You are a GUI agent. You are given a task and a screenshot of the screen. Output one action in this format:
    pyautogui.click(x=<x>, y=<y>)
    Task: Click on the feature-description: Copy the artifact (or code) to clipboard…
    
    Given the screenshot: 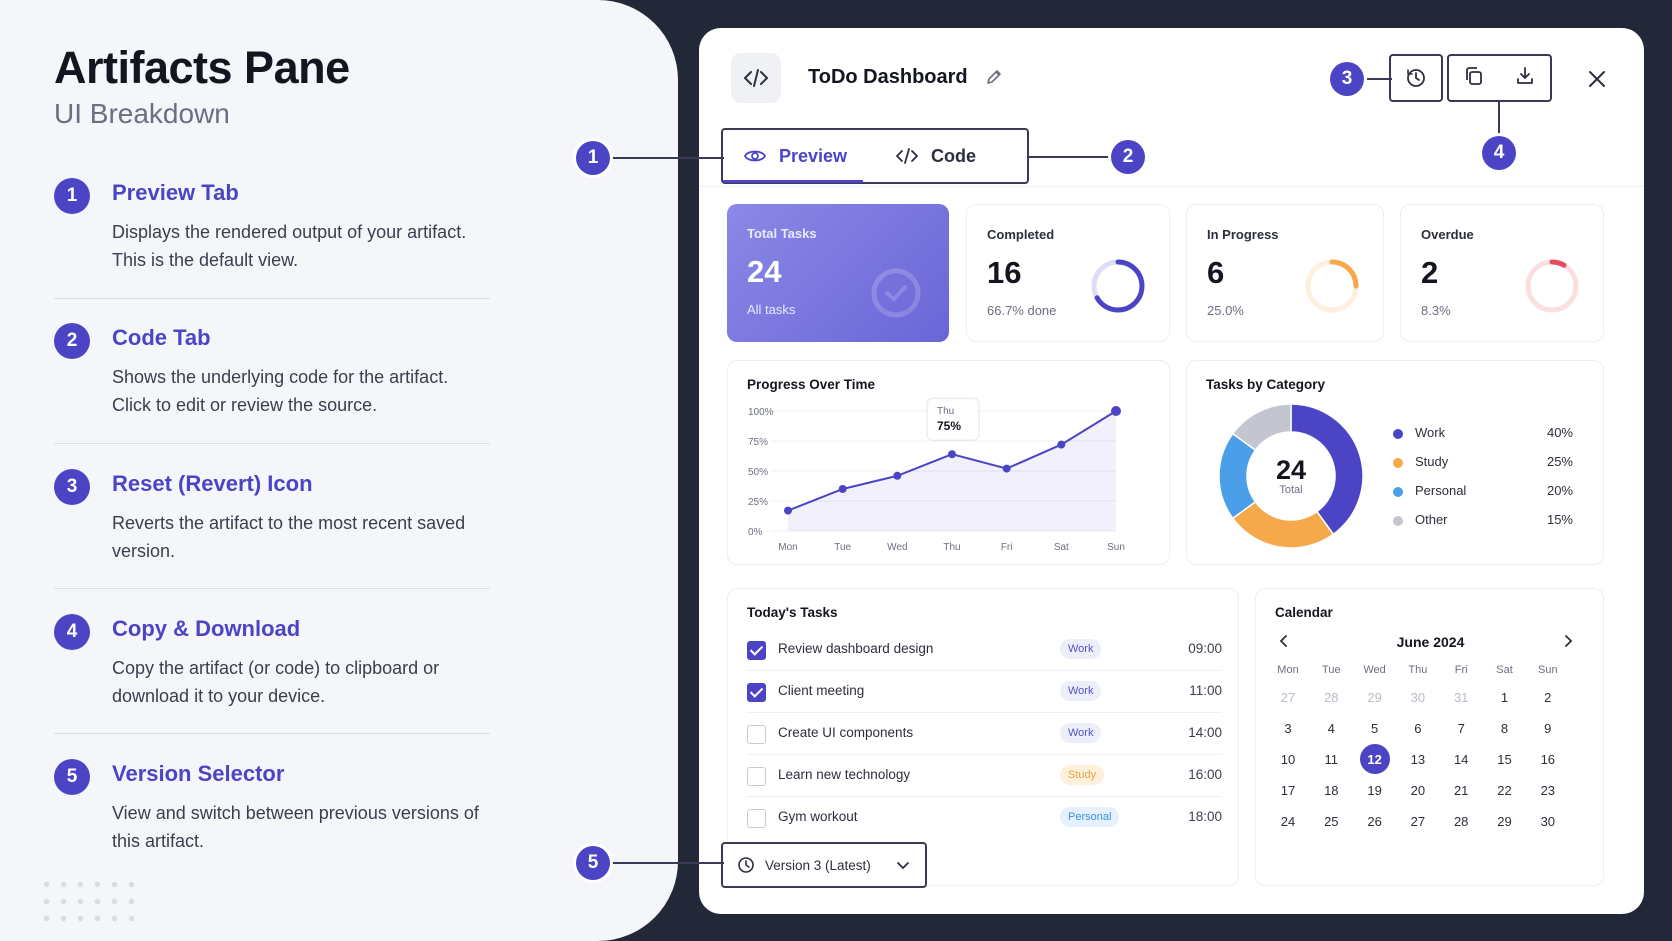 What is the action you would take?
    pyautogui.click(x=276, y=682)
    